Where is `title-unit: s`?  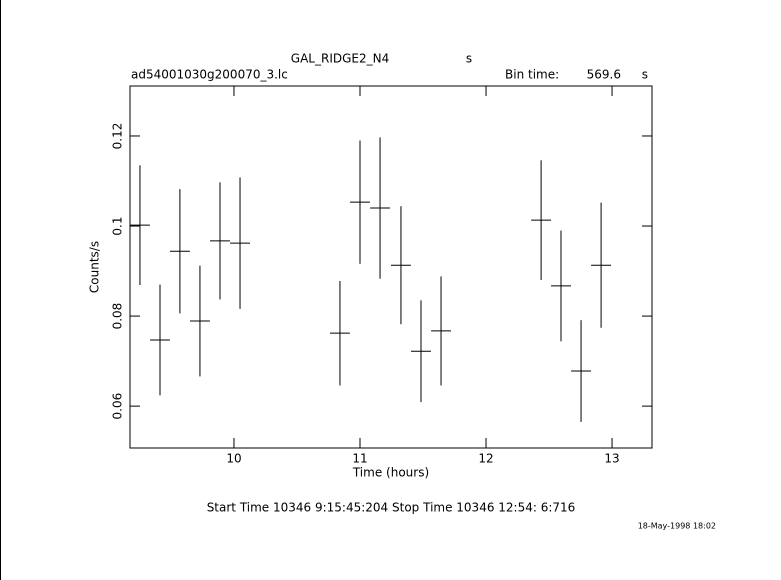 title-unit: s is located at coordinates (469, 59).